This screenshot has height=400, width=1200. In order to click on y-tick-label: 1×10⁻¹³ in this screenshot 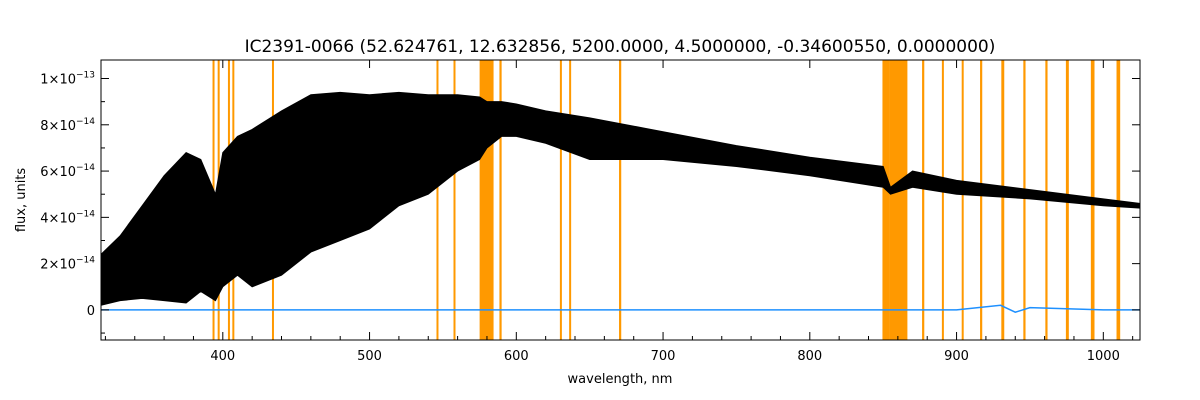, I will do `click(67, 79)`.